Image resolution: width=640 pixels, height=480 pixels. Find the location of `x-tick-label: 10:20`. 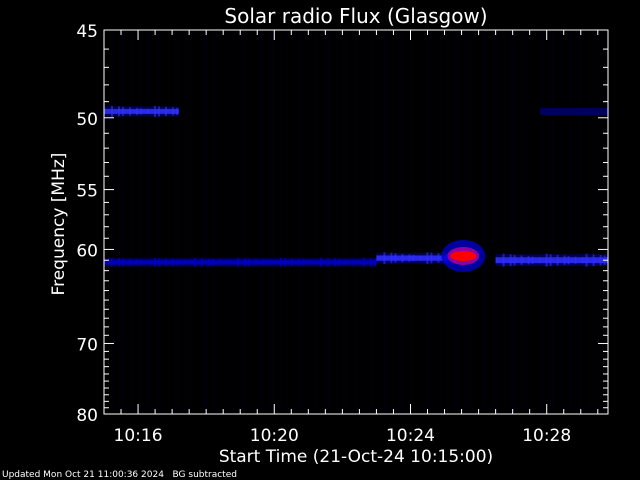

x-tick-label: 10:20 is located at coordinates (274, 436).